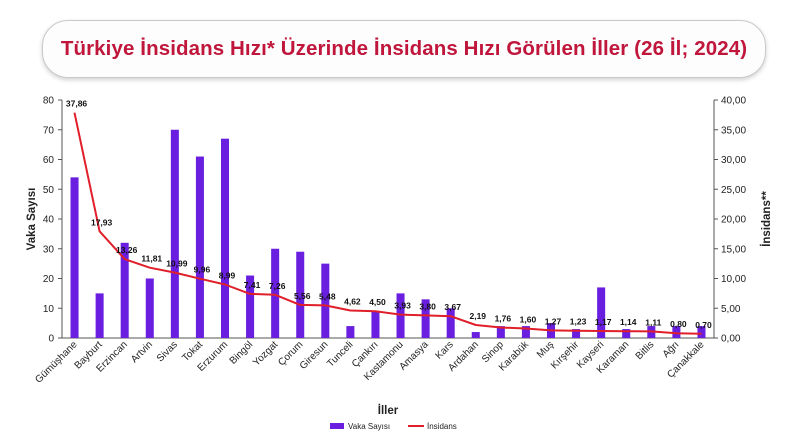 The image size is (800, 439). I want to click on y-tick-label-right: 35,00, so click(733, 130).